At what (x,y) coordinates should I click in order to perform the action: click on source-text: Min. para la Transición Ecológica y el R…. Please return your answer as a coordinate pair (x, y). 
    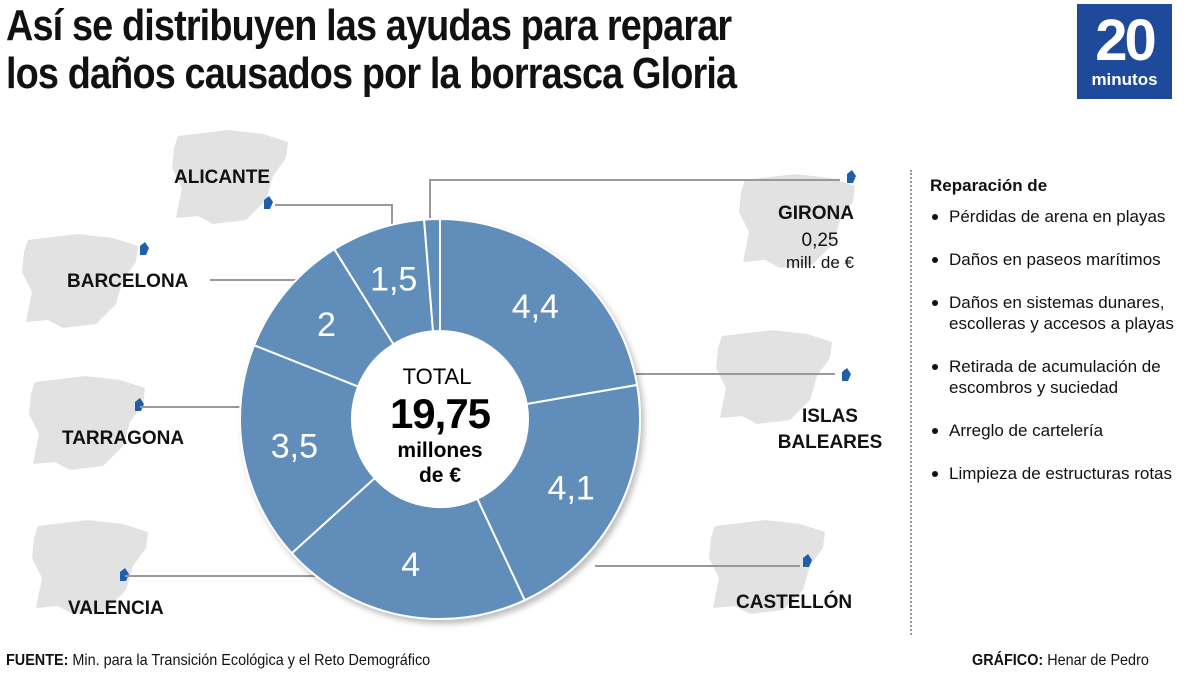
    Looking at the image, I should click on (251, 660).